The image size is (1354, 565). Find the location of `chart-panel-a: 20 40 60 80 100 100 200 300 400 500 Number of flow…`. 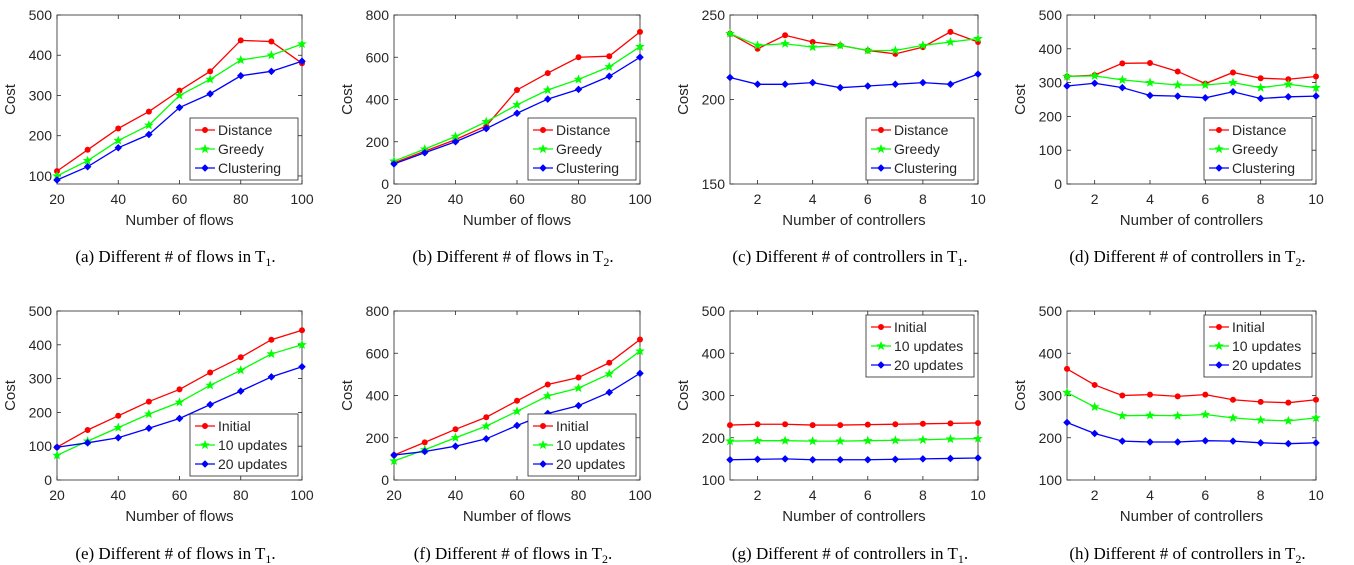

chart-panel-a: 20 40 60 80 100 100 200 300 400 500 Number of flow… is located at coordinates (158, 138).